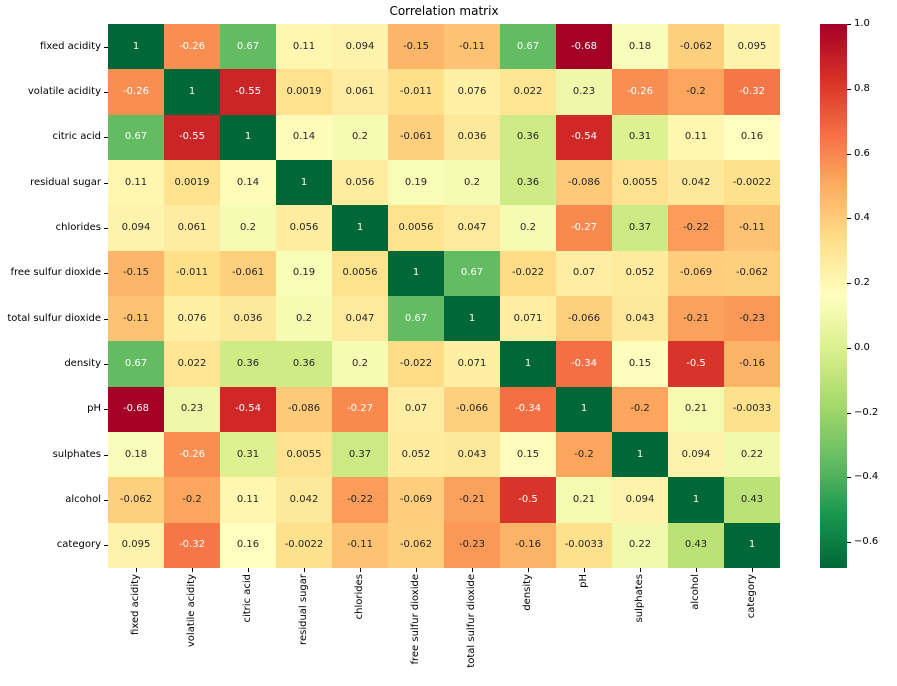 Image resolution: width=897 pixels, height=686 pixels. I want to click on heatmap-cell: -0.0033, so click(752, 409).